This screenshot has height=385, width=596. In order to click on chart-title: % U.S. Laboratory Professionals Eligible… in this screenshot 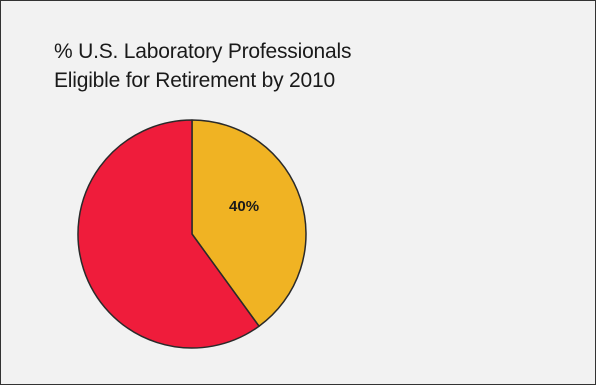, I will do `click(202, 66)`.